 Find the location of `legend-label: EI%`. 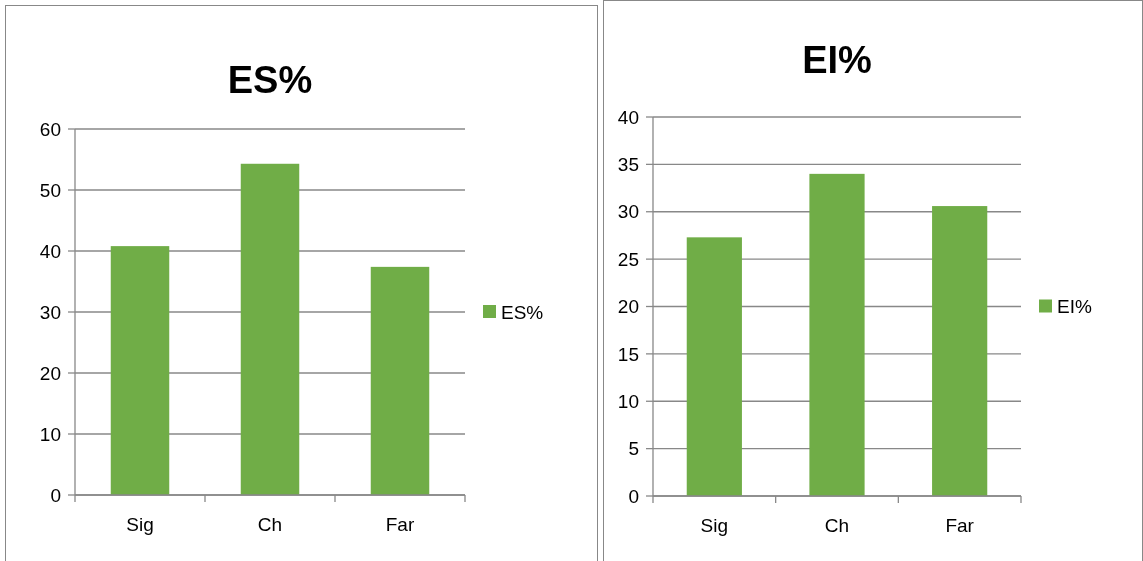

legend-label: EI% is located at coordinates (1074, 307).